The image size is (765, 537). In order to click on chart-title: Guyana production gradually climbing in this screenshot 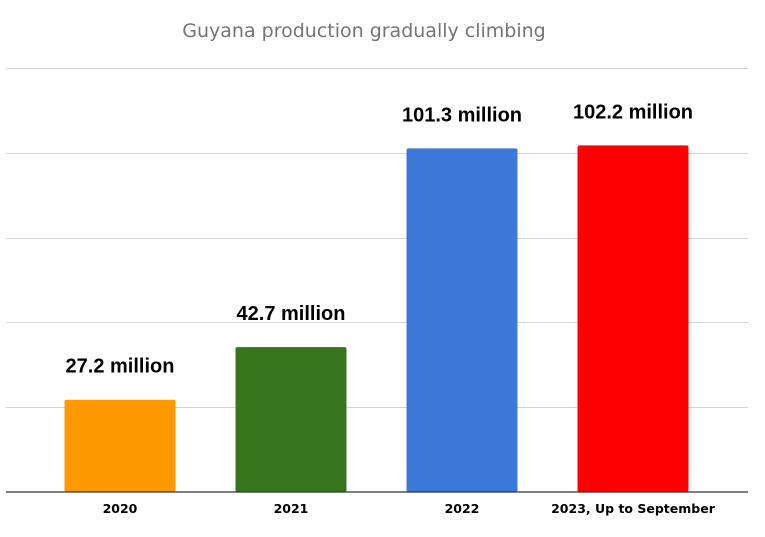, I will do `click(364, 31)`.